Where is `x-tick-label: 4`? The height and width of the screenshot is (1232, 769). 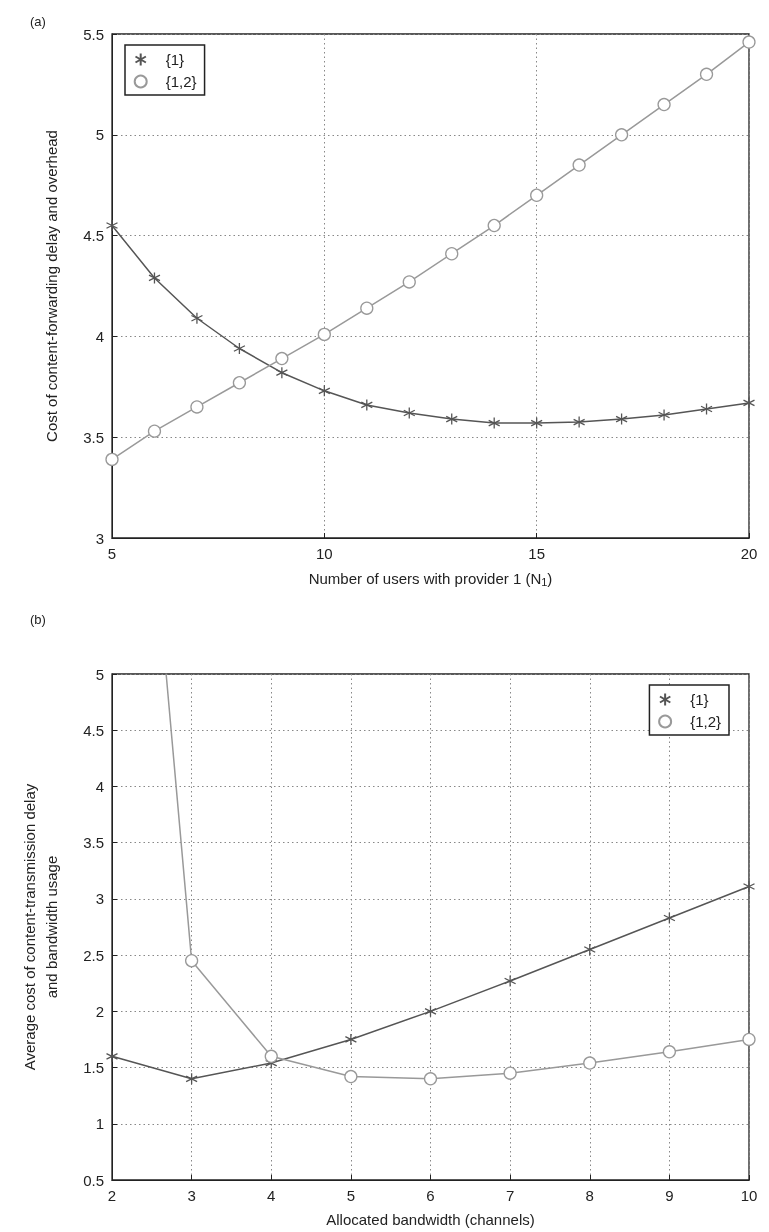 x-tick-label: 4 is located at coordinates (271, 1195).